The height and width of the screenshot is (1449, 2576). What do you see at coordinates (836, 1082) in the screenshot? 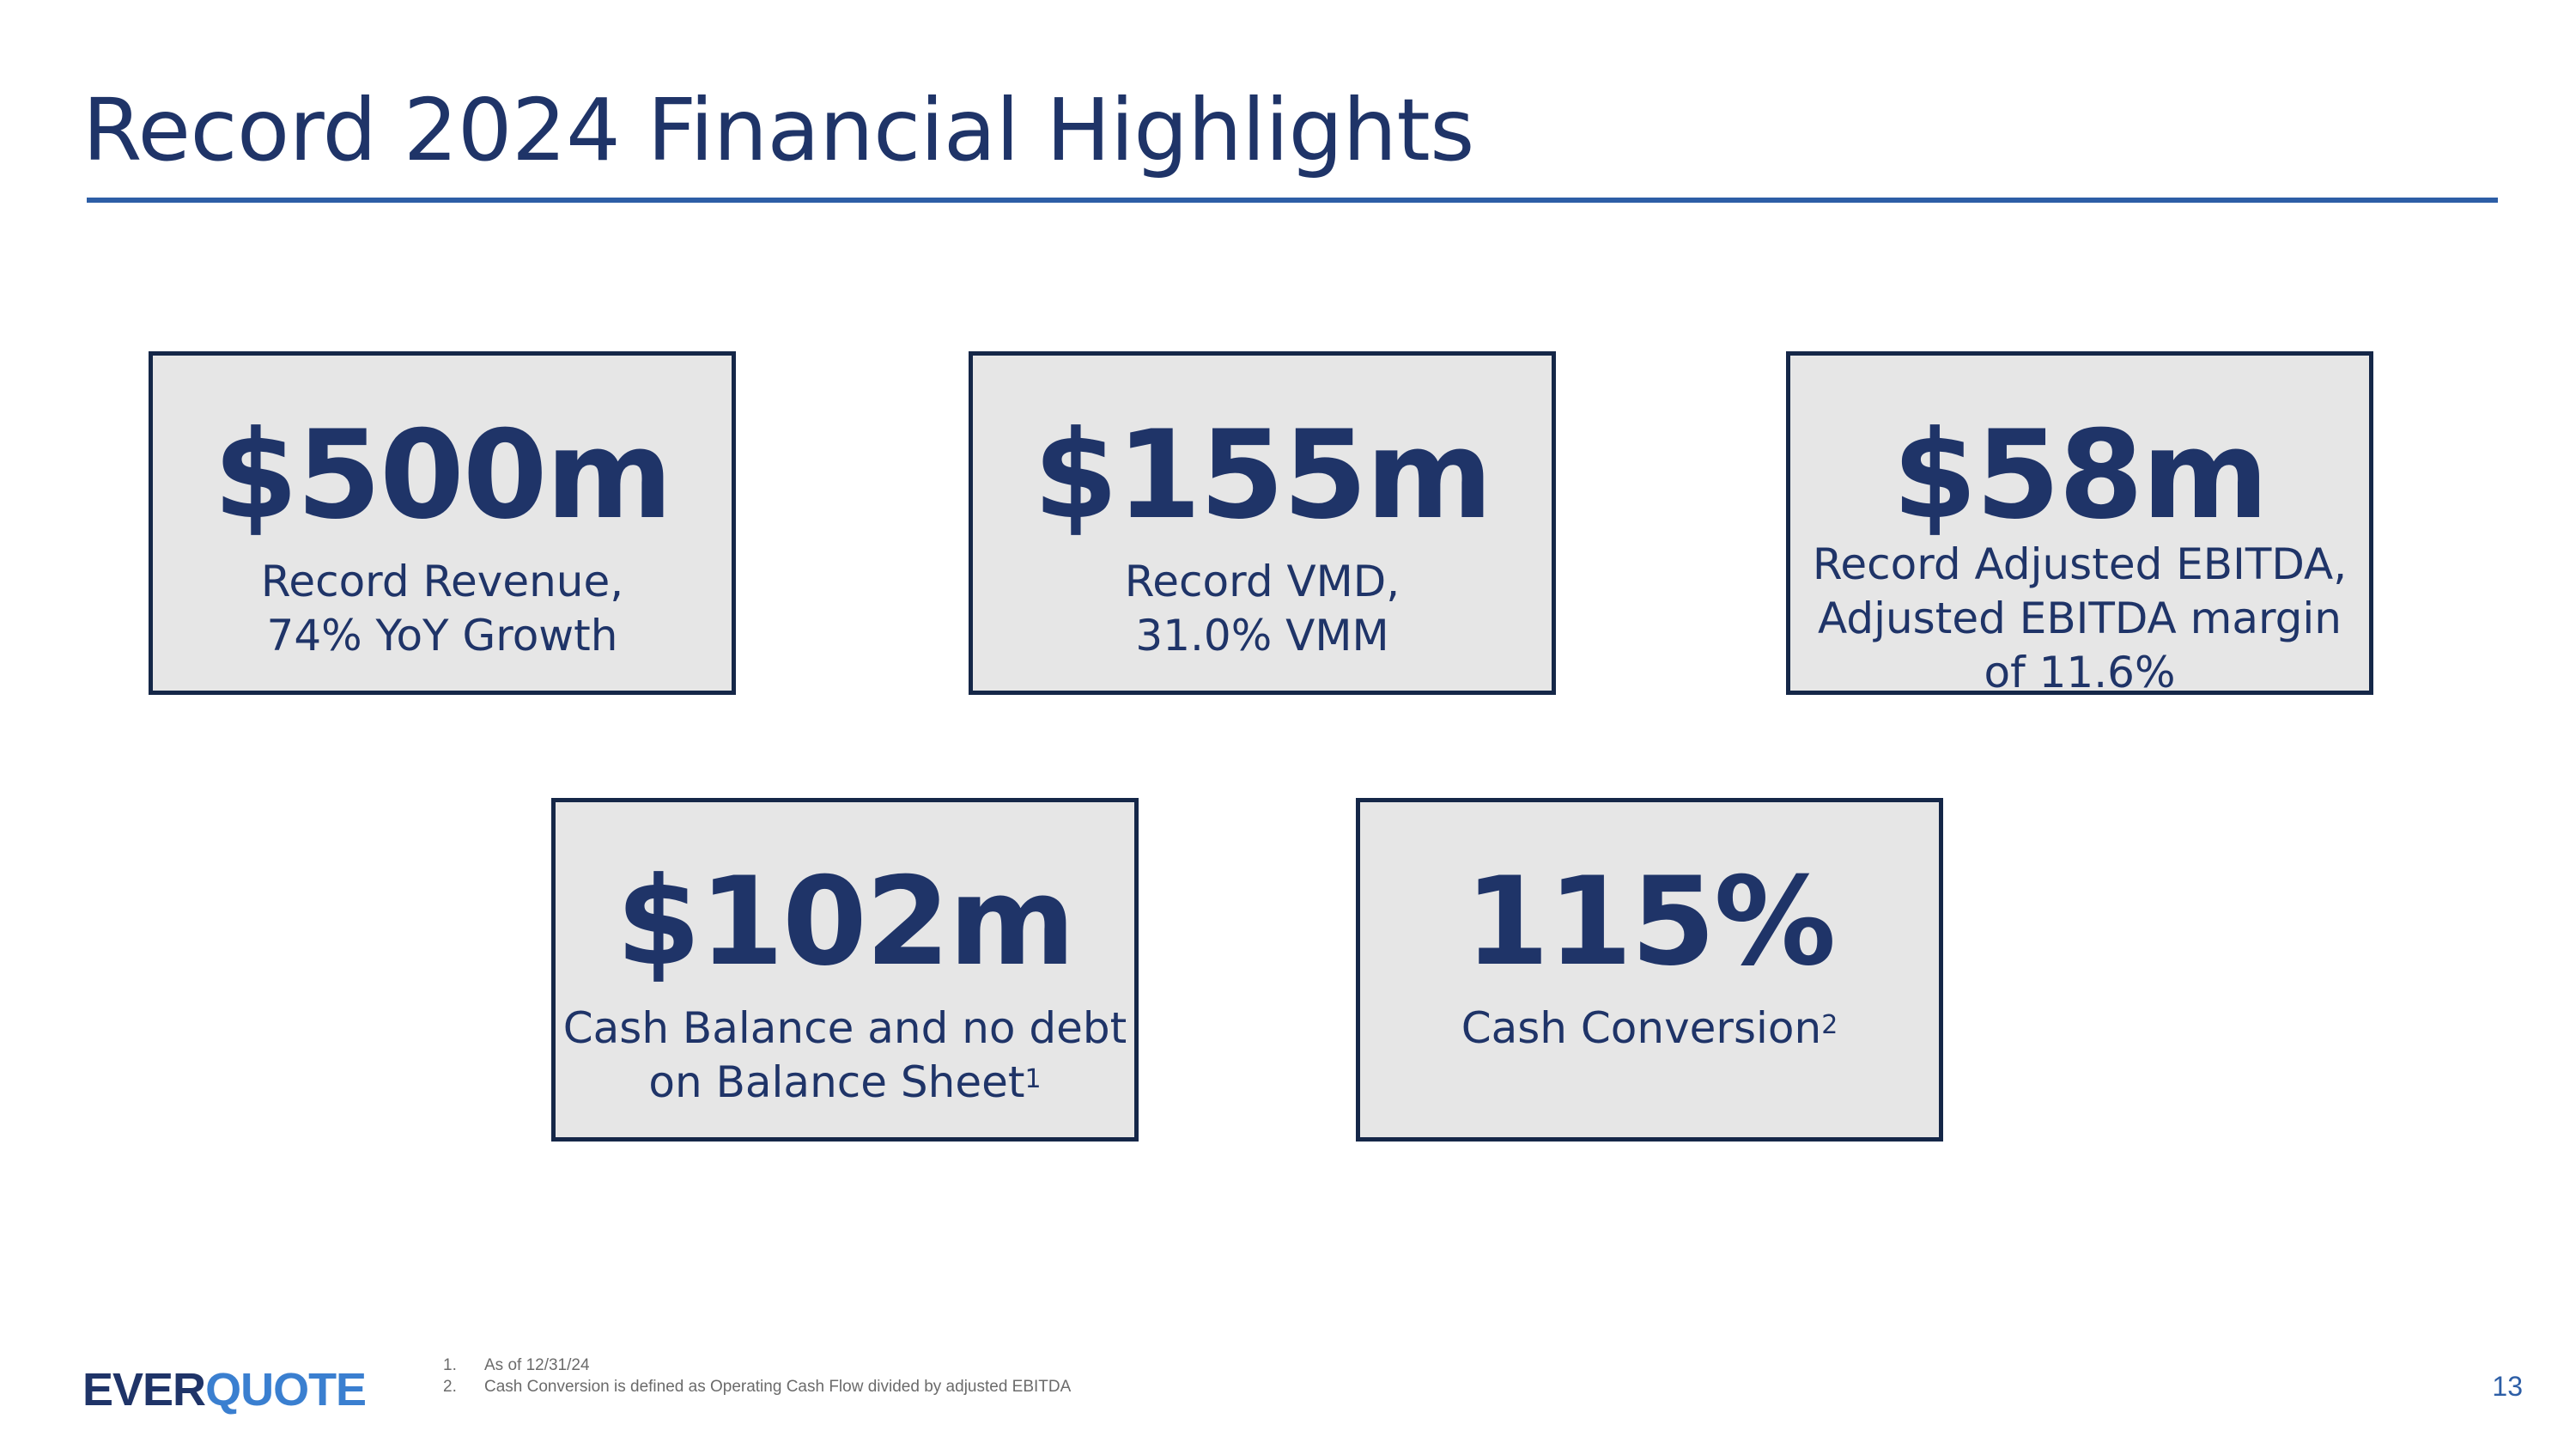
I see `caption-text: on Balance Sheet` at bounding box center [836, 1082].